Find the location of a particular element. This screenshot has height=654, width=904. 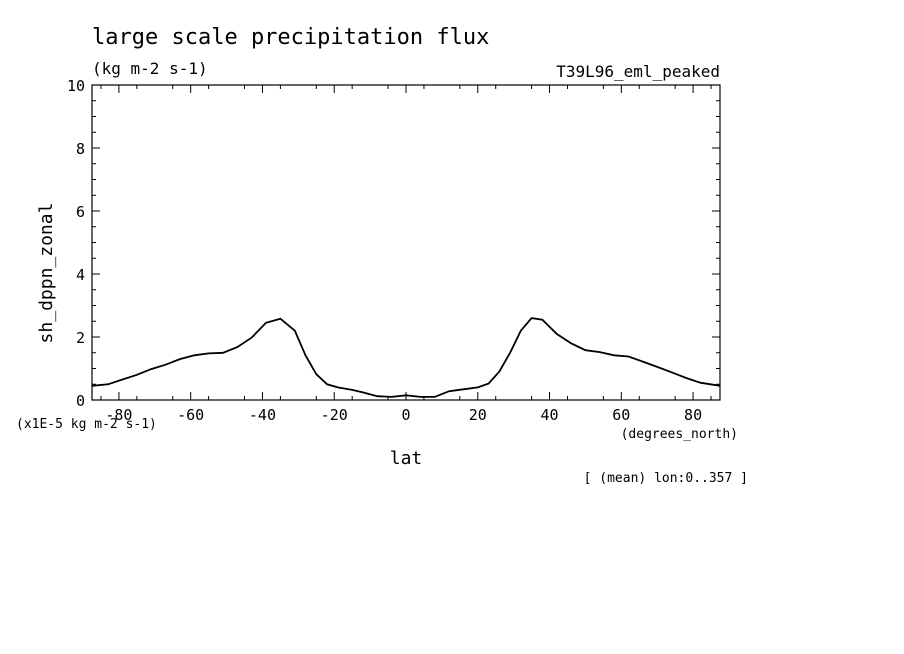

x-tick-label: -80 is located at coordinates (118, 415).